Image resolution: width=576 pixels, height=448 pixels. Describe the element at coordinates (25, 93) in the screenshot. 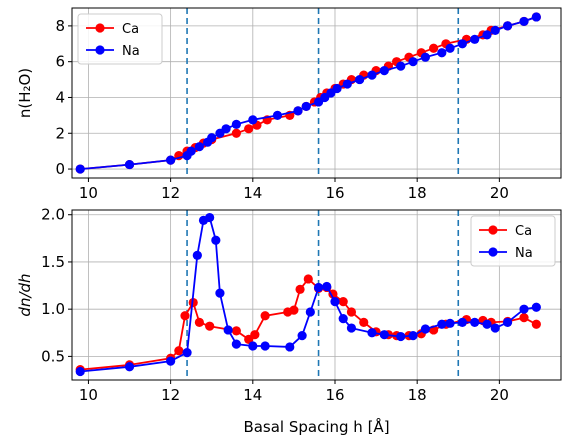

I see `y-axis-label: n(H₂O)` at that location.